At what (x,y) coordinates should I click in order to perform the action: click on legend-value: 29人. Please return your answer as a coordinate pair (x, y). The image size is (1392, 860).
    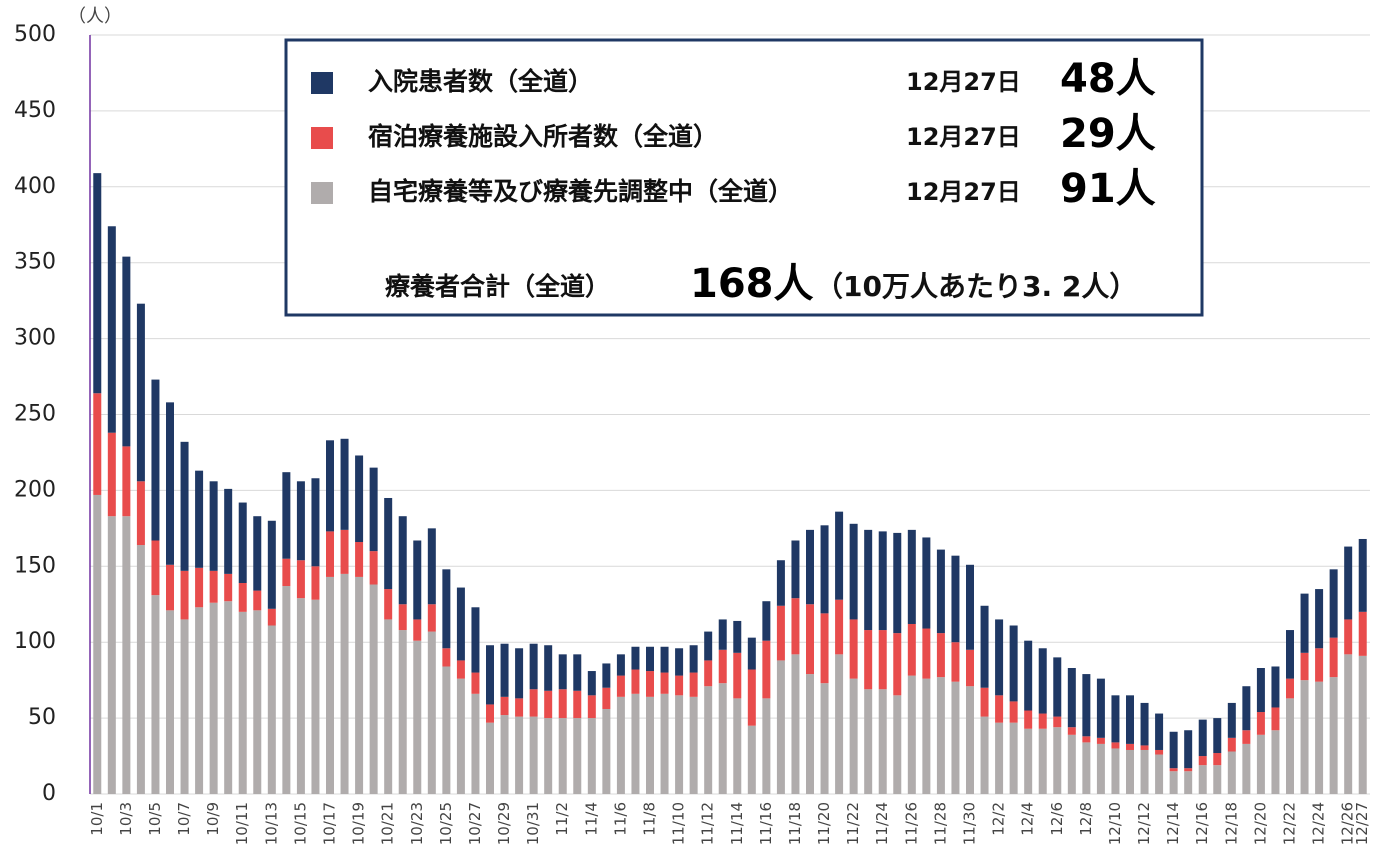
    Looking at the image, I should click on (1108, 134).